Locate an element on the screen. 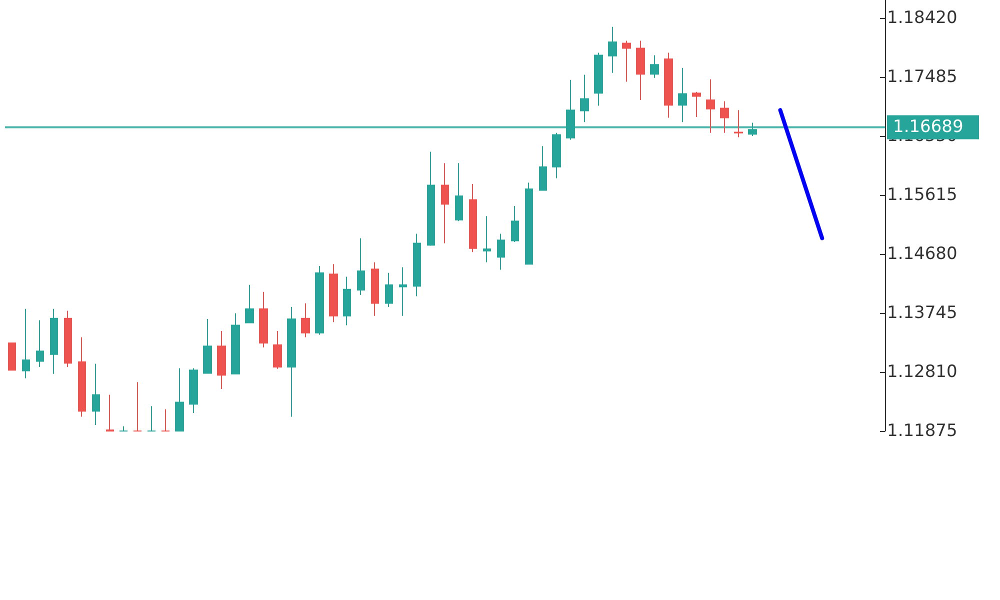 The image size is (1000, 600). y-tick-label: 1.15615 is located at coordinates (922, 194).